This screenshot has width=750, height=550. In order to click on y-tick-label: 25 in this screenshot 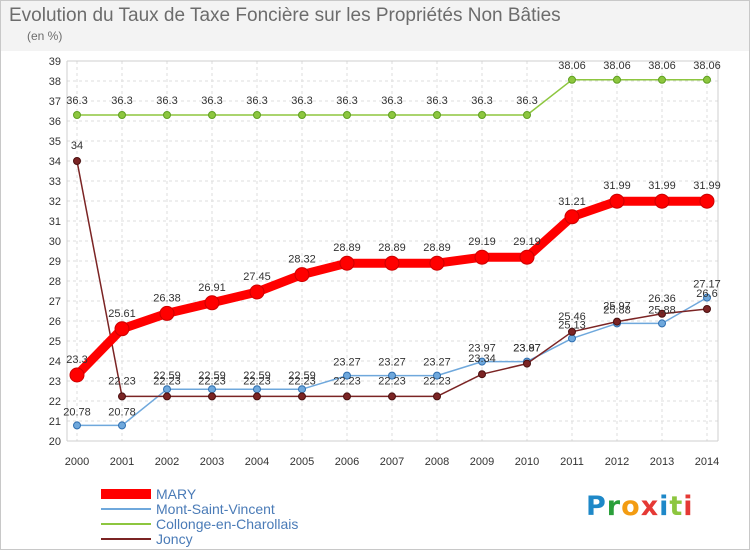, I will do `click(55, 342)`.